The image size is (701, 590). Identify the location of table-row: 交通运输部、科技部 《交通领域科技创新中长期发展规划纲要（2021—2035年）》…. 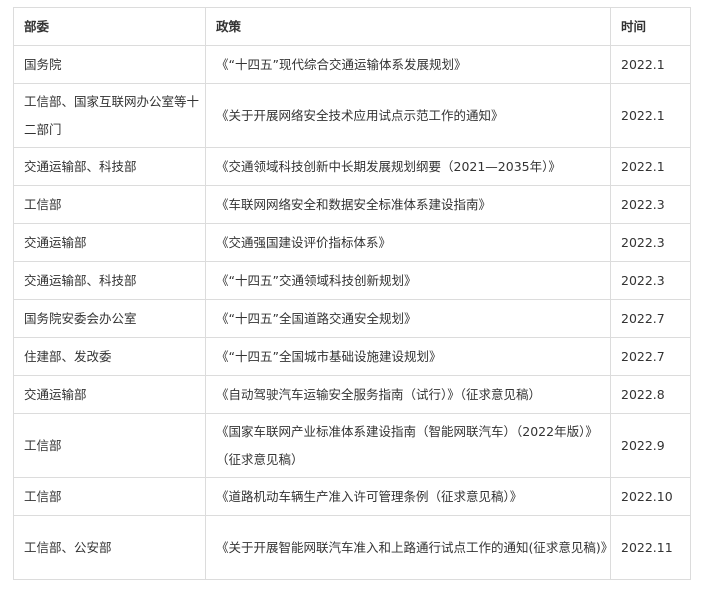
(352, 166).